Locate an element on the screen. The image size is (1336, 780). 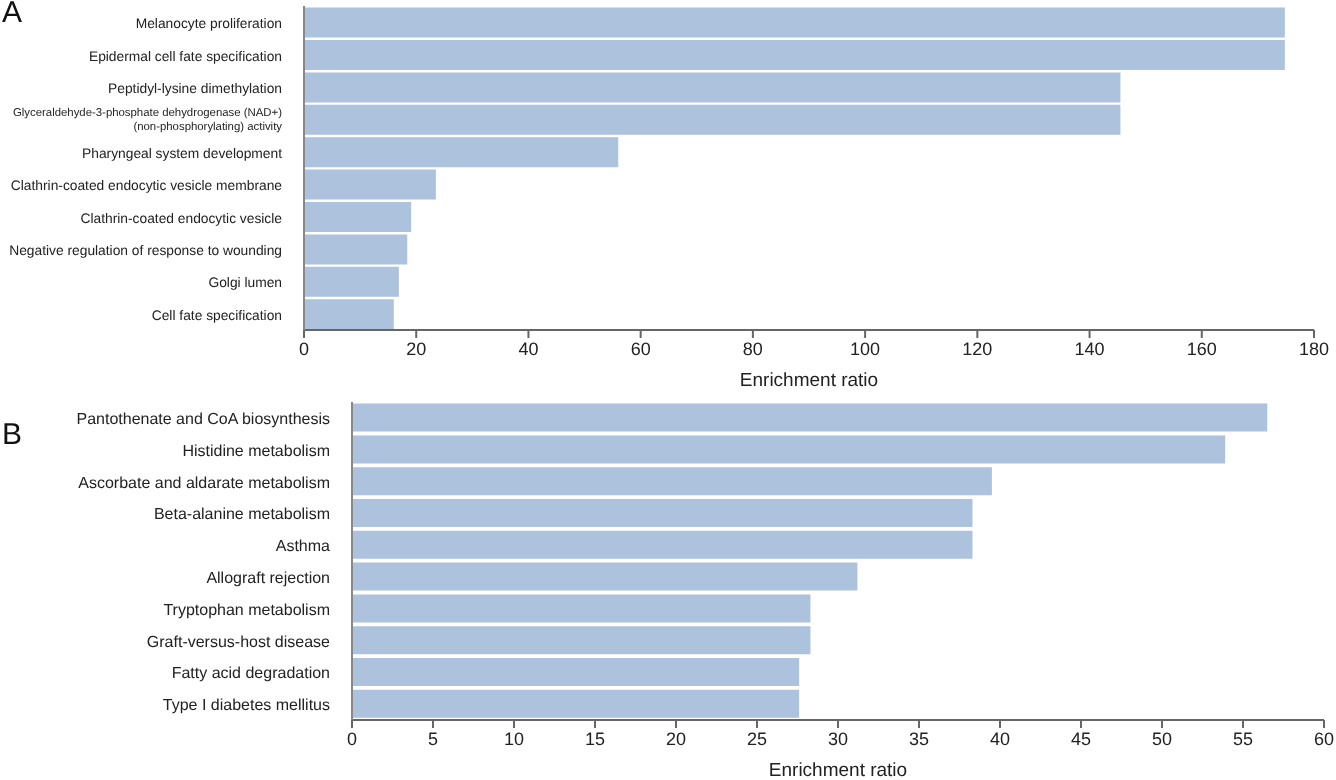
y-tick-label: Graft-versus-host disease is located at coordinates (239, 641).